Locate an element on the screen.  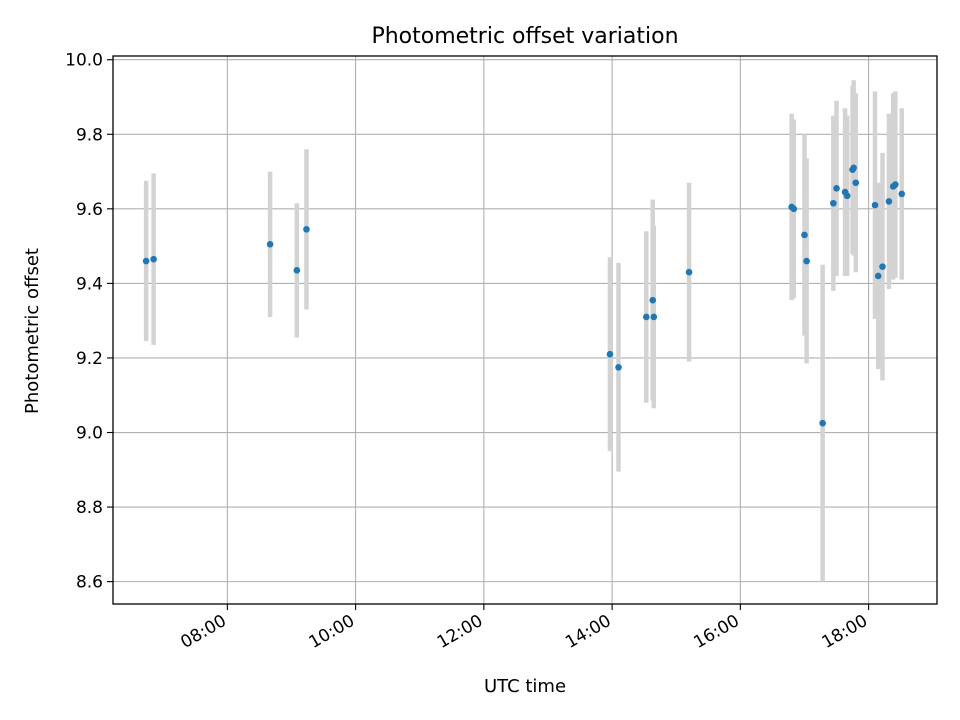
chart-title: Photometric offset variation is located at coordinates (524, 36).